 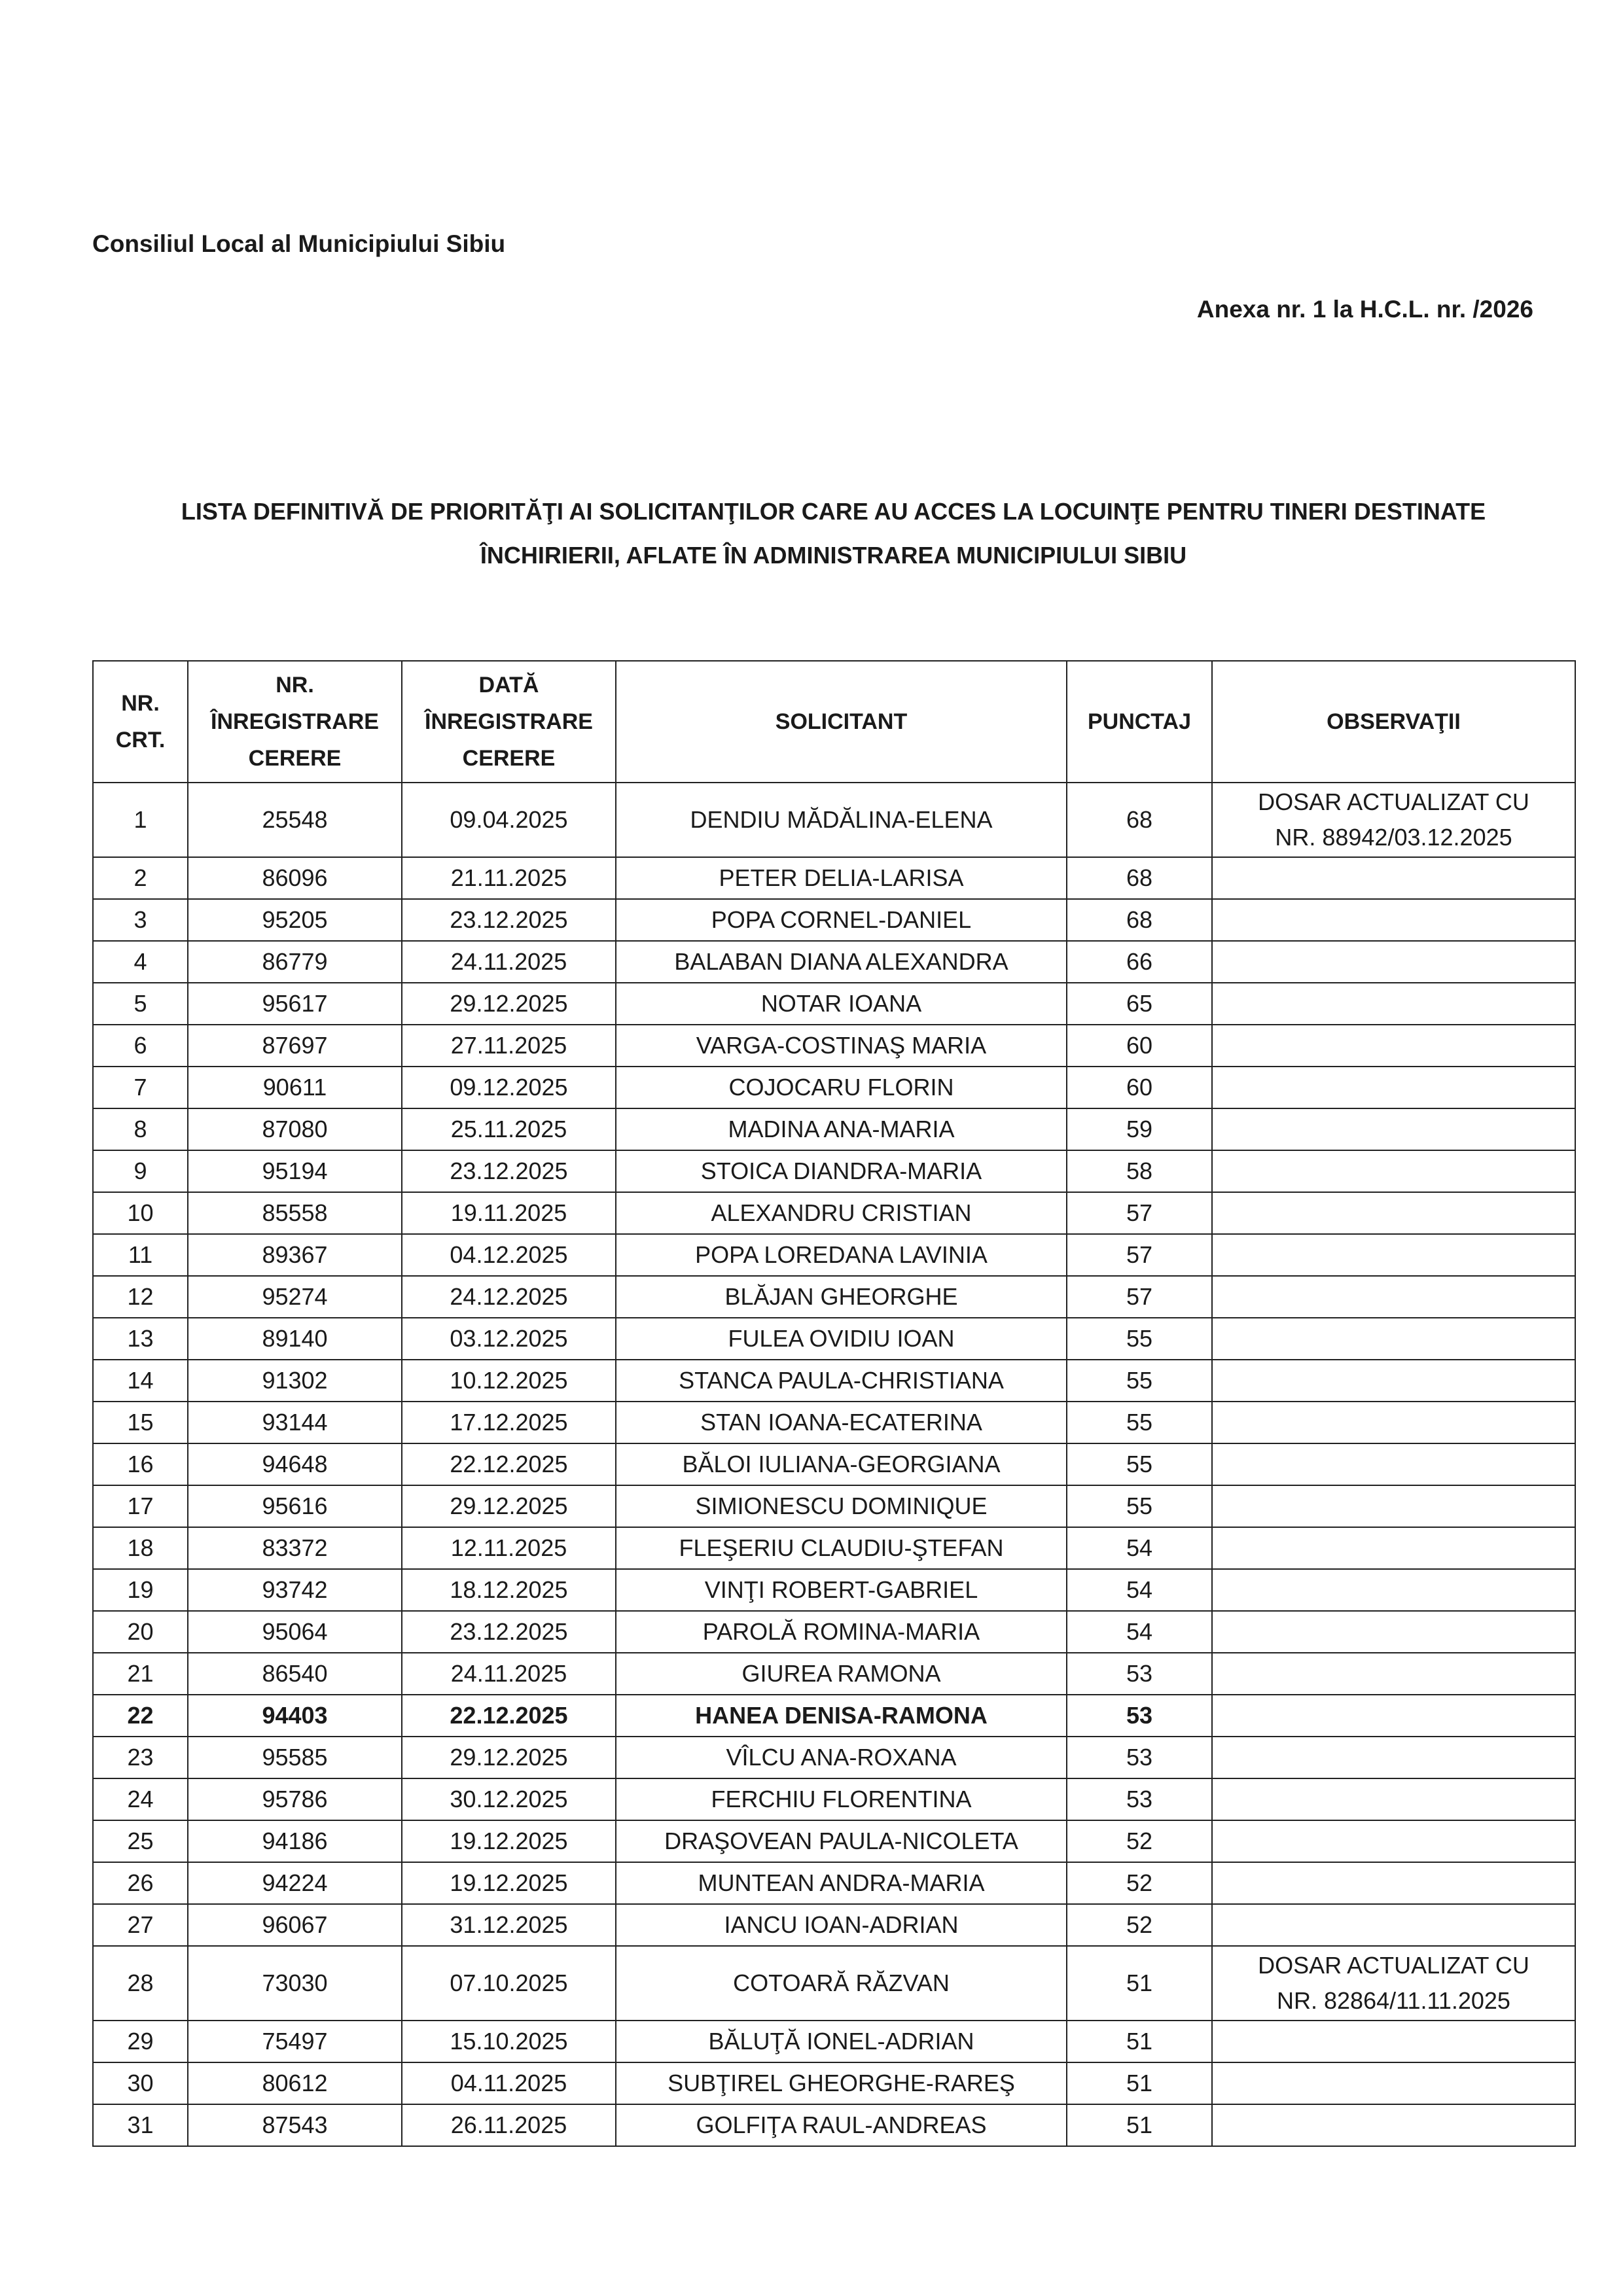 I want to click on col-applicant-header: SOLICITANT, so click(x=841, y=721).